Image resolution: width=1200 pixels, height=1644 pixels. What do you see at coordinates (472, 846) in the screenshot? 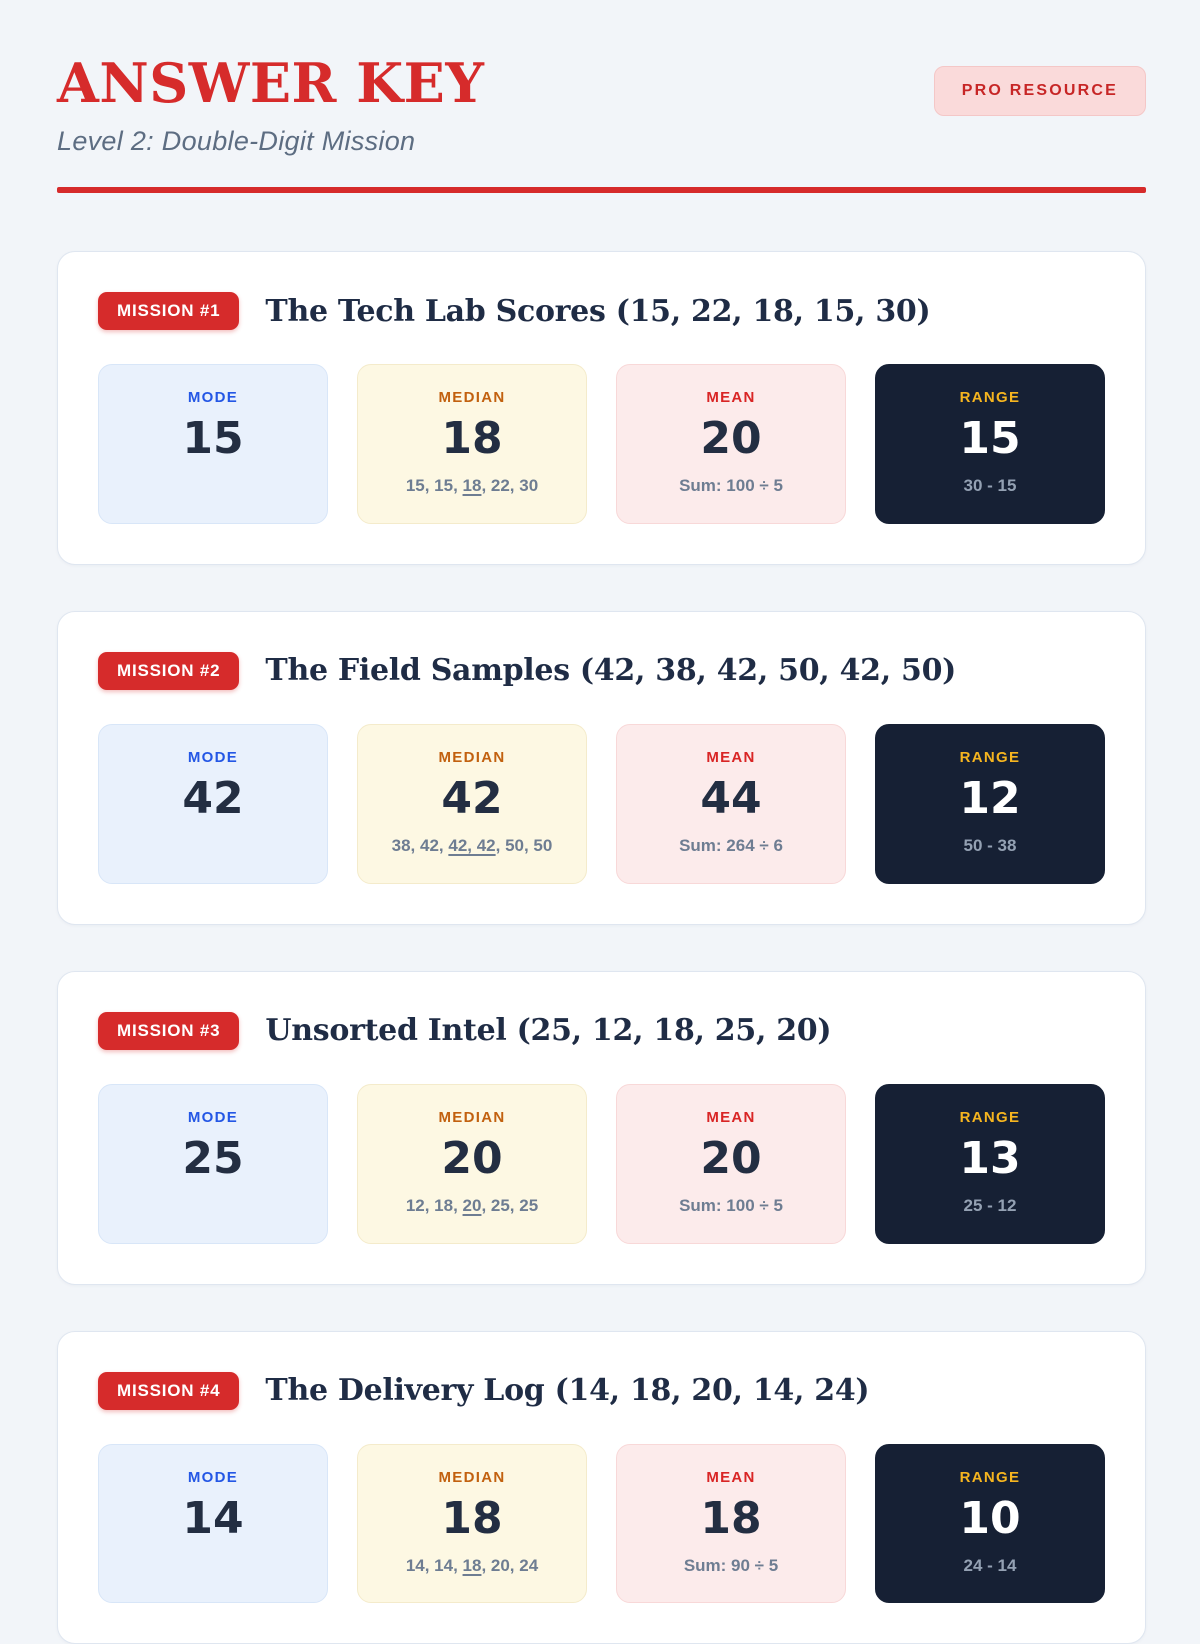
I see `median-sorted-note: 38, 42, 42, 42, 50, 50` at bounding box center [472, 846].